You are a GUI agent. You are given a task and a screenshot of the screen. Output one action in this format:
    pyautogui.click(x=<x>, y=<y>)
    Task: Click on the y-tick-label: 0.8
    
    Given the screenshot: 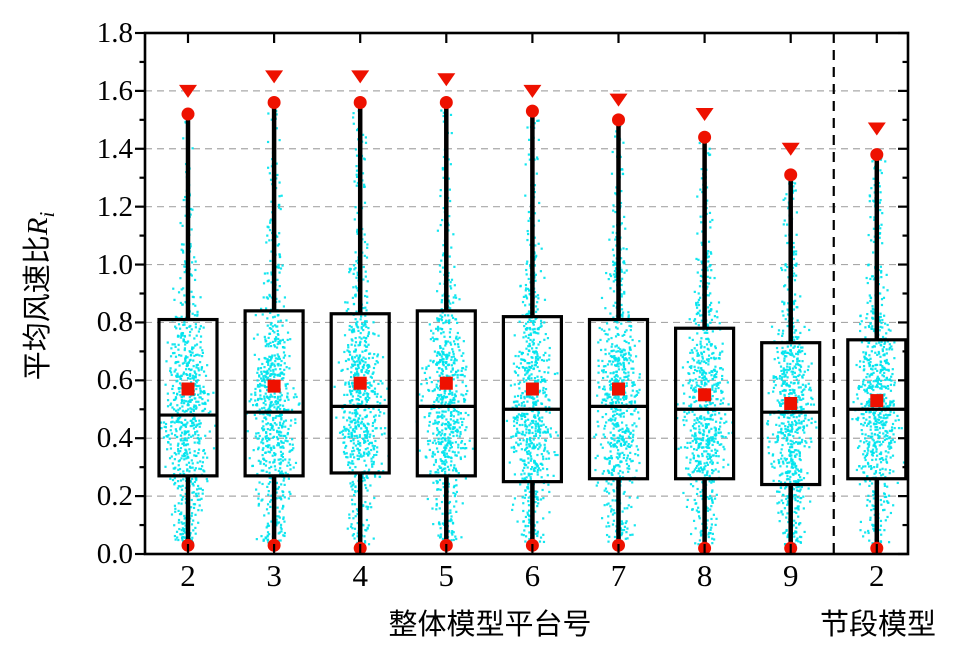 What is the action you would take?
    pyautogui.click(x=114, y=322)
    